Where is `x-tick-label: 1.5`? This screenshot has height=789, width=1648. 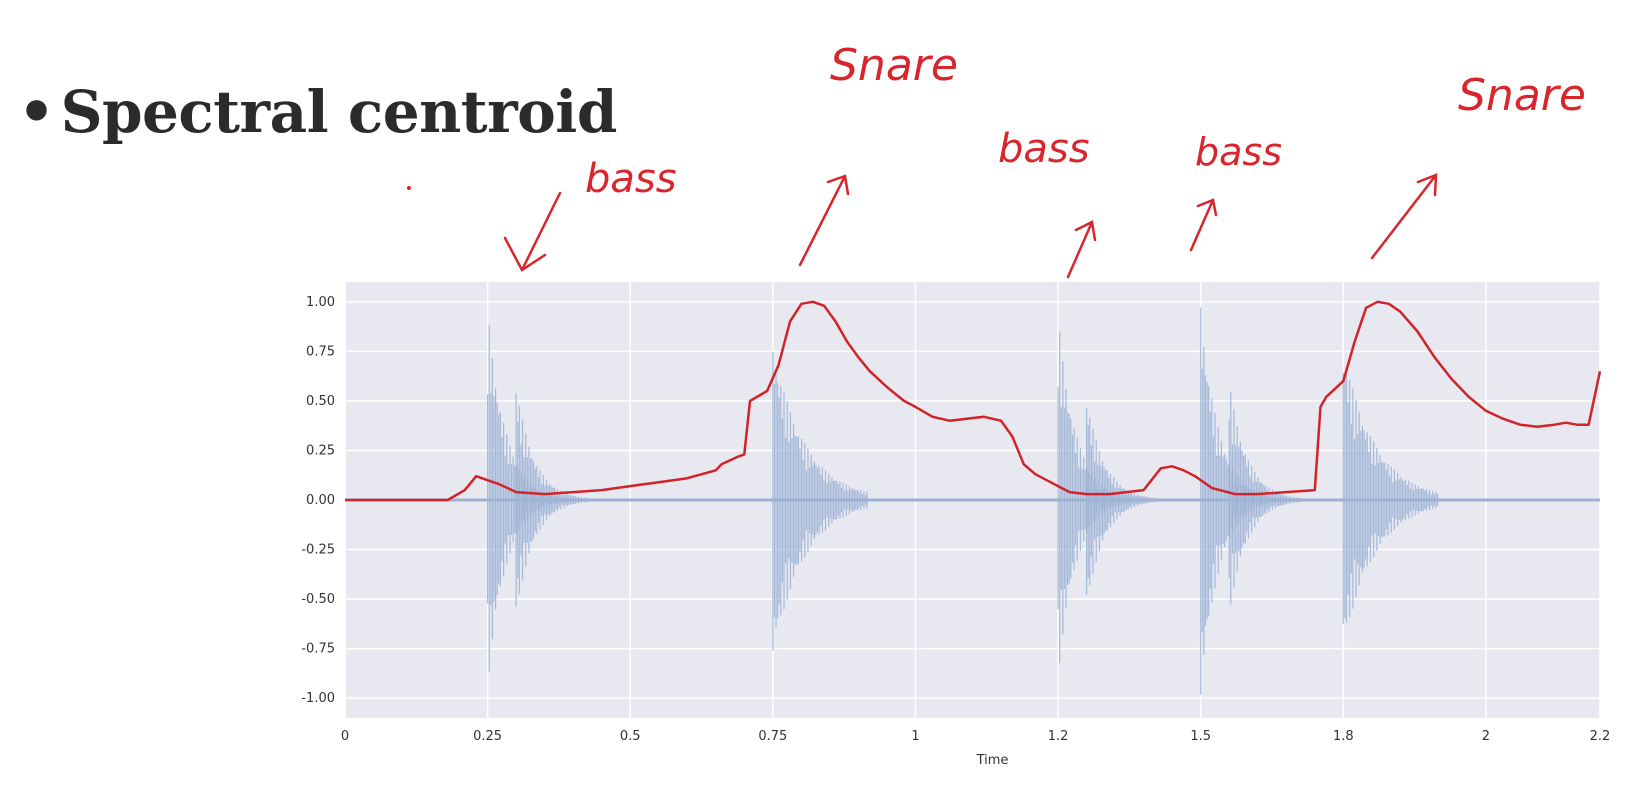
x-tick-label: 1.5 is located at coordinates (1200, 736).